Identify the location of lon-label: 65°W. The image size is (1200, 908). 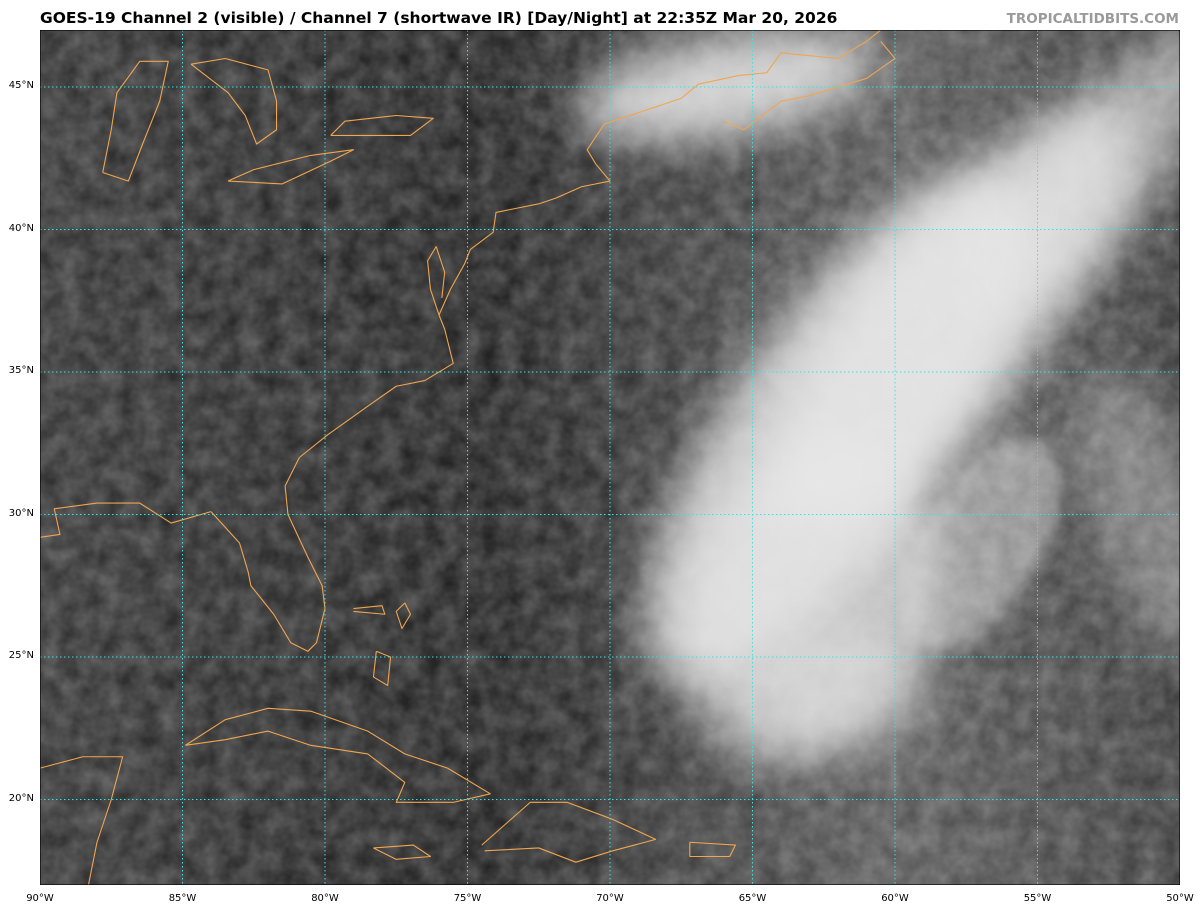
(752, 898).